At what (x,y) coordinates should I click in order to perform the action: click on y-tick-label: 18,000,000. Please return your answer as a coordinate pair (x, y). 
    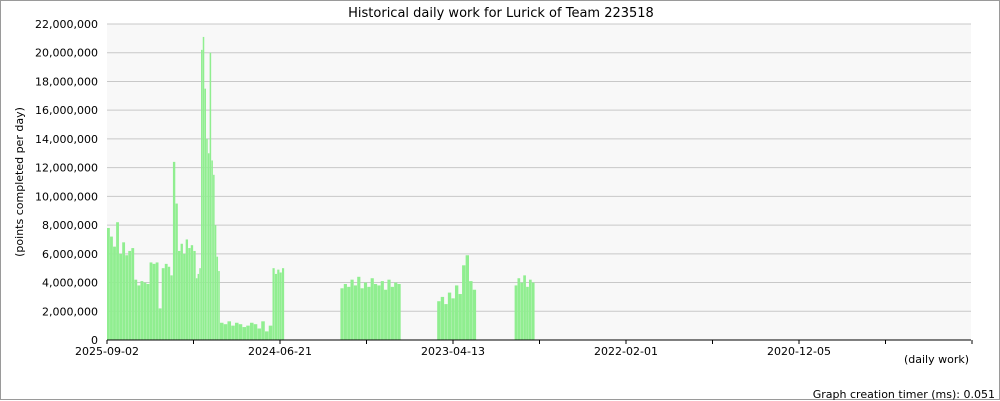
    Looking at the image, I should click on (66, 81).